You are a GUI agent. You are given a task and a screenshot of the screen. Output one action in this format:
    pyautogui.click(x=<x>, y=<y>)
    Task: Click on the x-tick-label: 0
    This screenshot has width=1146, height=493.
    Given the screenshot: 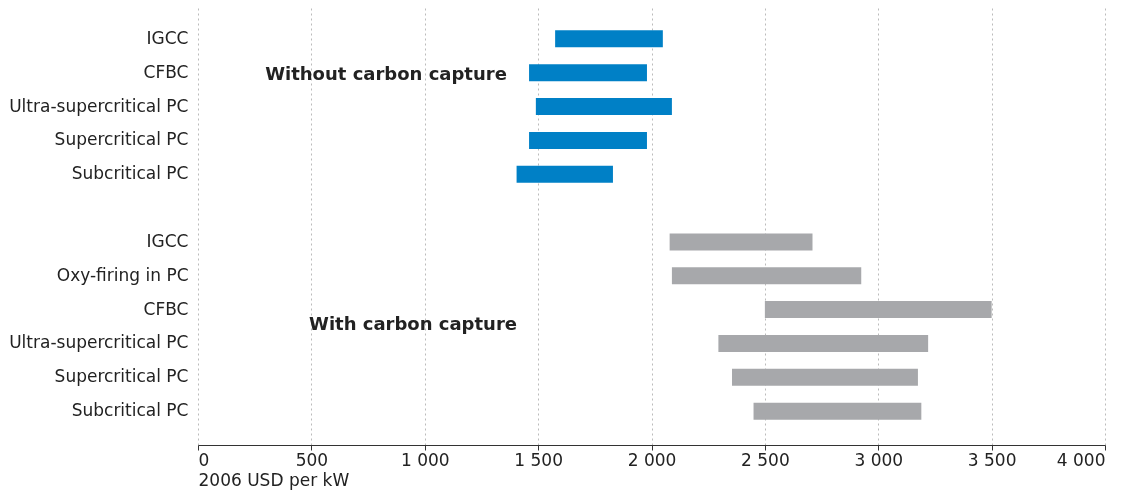 What is the action you would take?
    pyautogui.click(x=204, y=459)
    